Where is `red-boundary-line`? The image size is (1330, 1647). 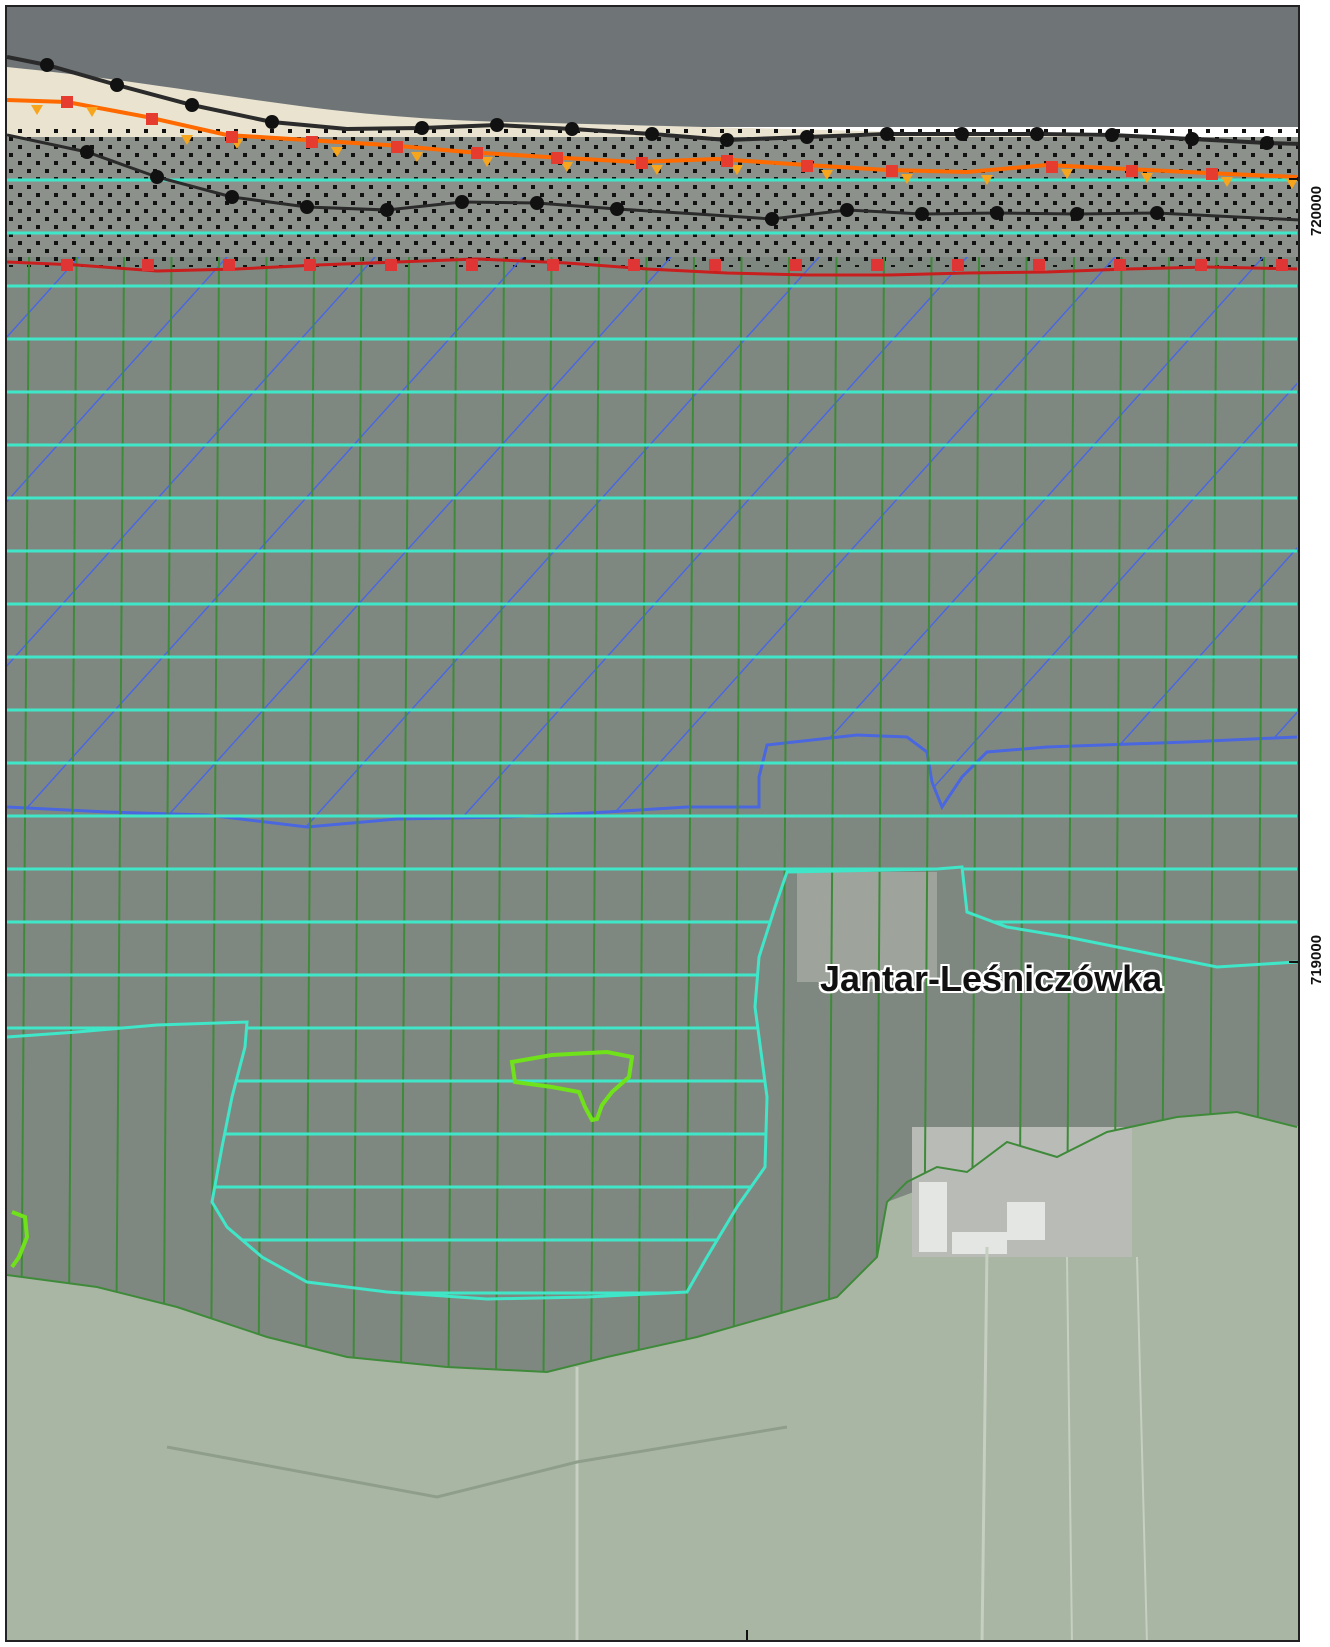 red-boundary-line is located at coordinates (652, 267).